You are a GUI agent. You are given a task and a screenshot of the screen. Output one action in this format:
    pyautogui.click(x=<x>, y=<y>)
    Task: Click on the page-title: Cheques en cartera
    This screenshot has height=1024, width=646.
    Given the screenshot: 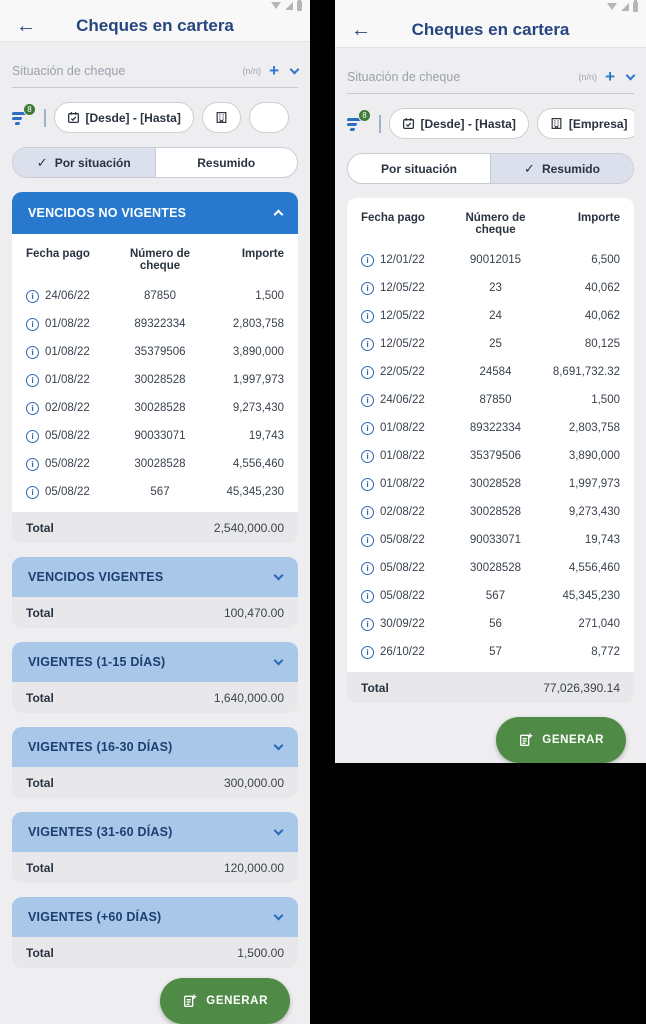 What is the action you would take?
    pyautogui.click(x=155, y=26)
    